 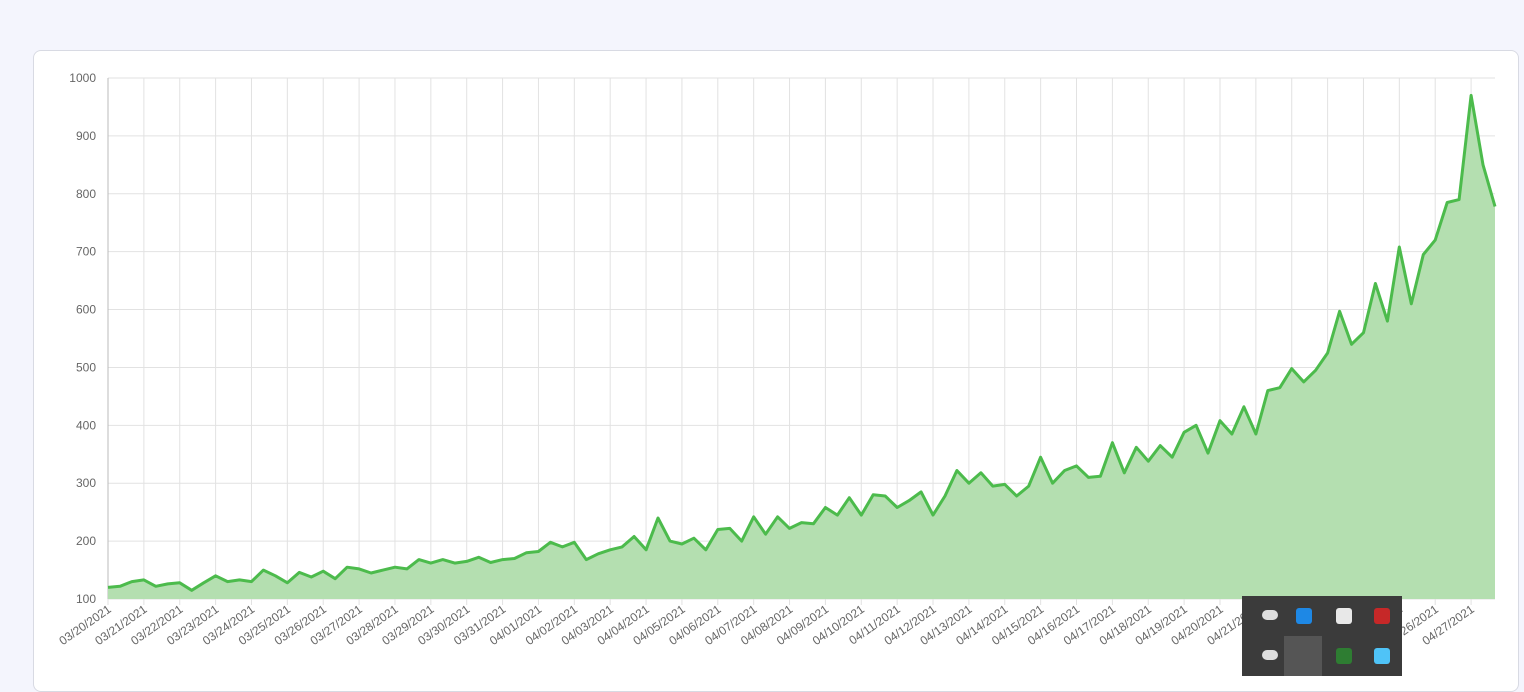 I want to click on y-tick-label: 200, so click(x=86, y=541).